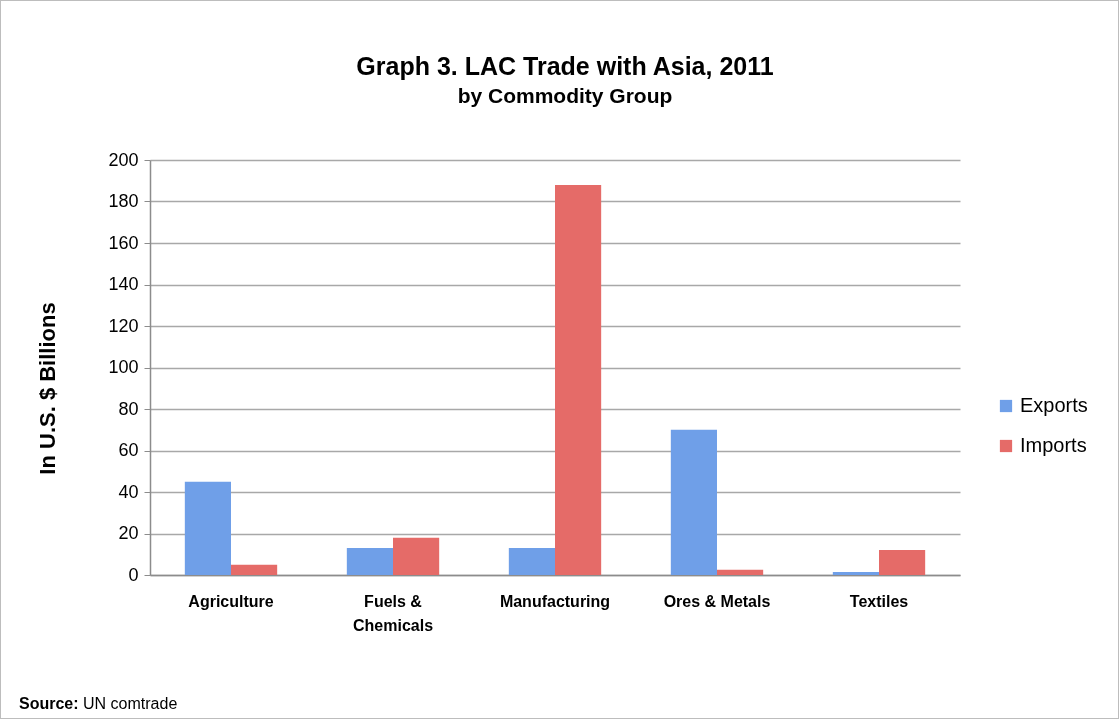  I want to click on y-tick-label: 180, so click(123, 201).